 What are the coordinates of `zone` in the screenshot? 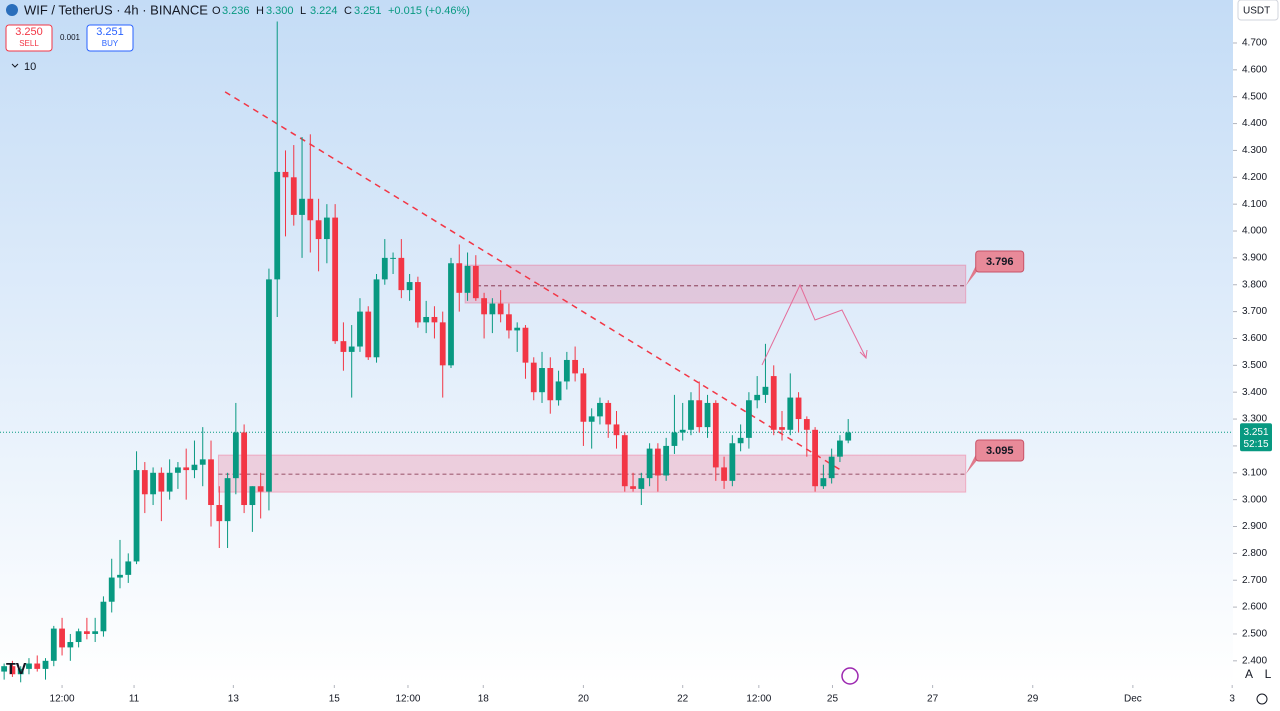 It's located at (592, 473).